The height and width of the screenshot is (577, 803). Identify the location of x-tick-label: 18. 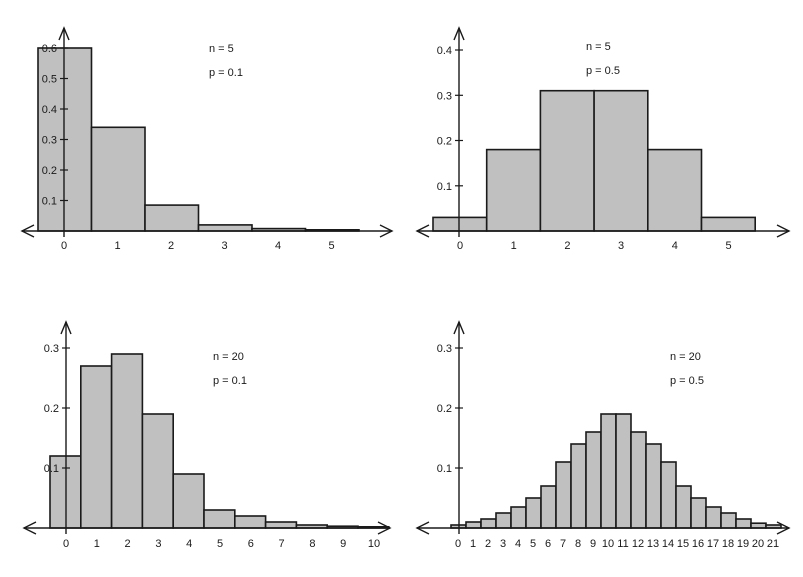
(728, 544).